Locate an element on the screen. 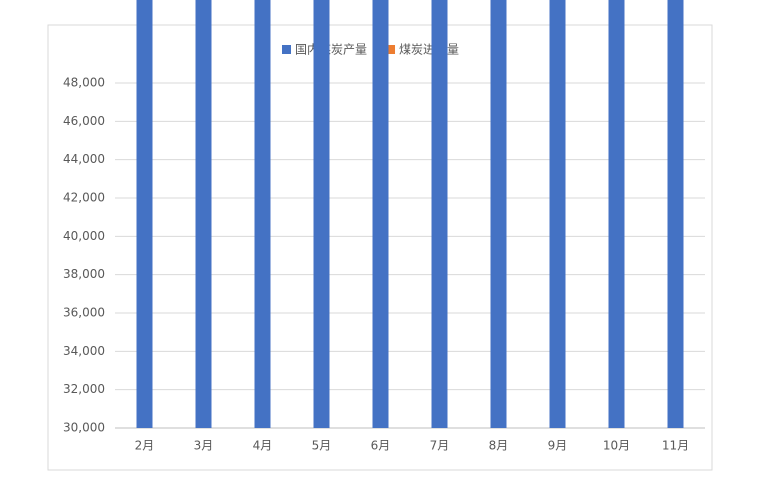 The height and width of the screenshot is (494, 759). y-tick-label: 36,000 is located at coordinates (84, 313).